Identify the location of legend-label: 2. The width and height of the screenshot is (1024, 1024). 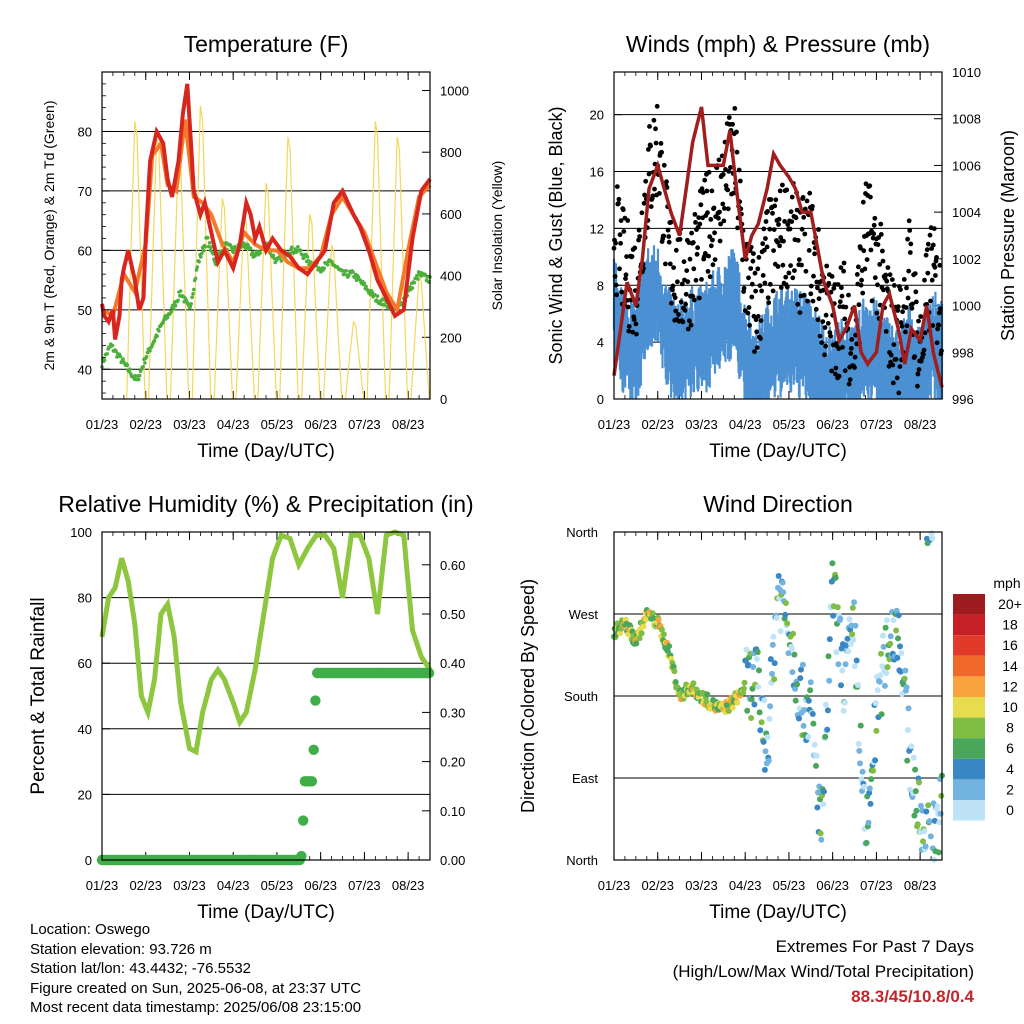
(1010, 789).